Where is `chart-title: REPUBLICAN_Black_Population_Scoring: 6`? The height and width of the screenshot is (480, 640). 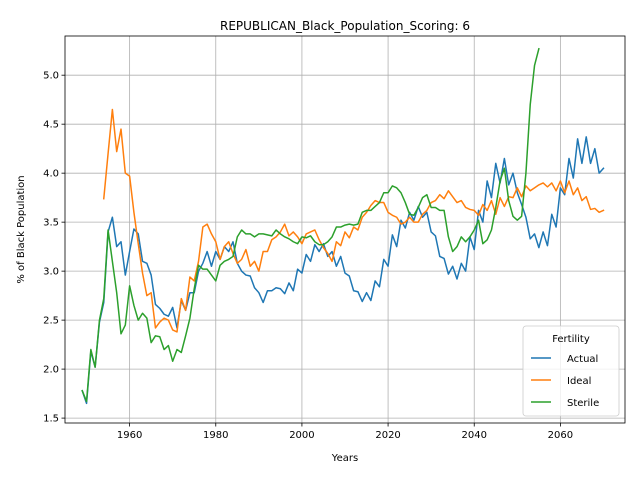
chart-title: REPUBLICAN_Black_Population_Scoring: 6 is located at coordinates (345, 26).